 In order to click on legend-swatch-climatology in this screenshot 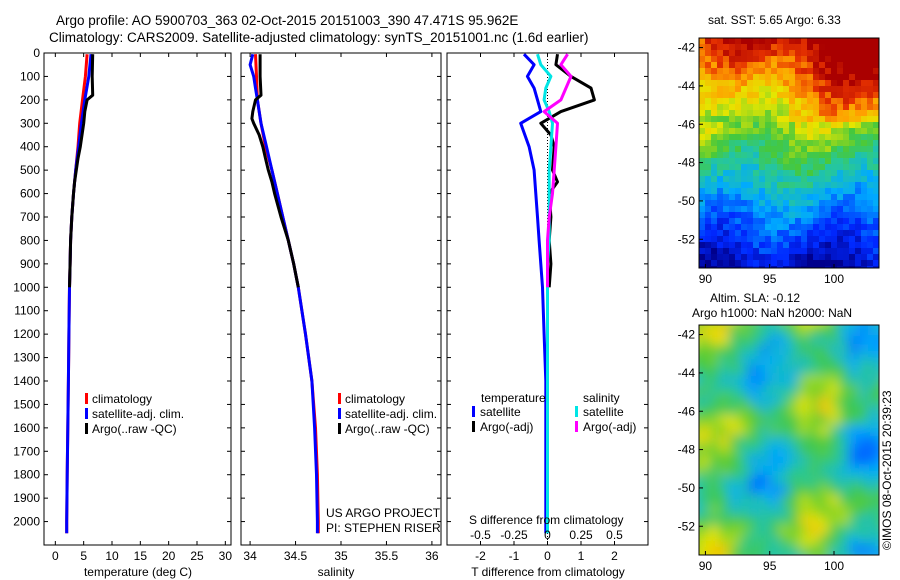, I will do `click(339, 398)`.